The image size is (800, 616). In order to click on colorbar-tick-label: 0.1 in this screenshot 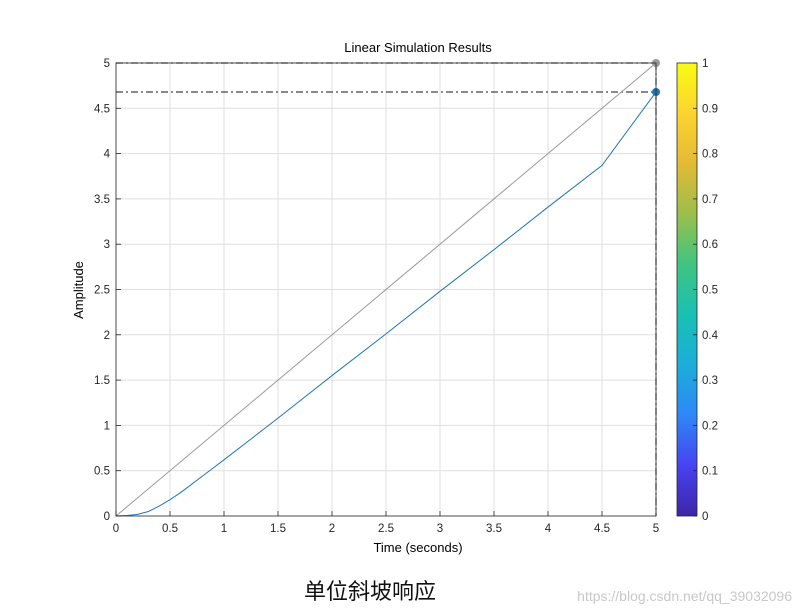, I will do `click(710, 472)`.